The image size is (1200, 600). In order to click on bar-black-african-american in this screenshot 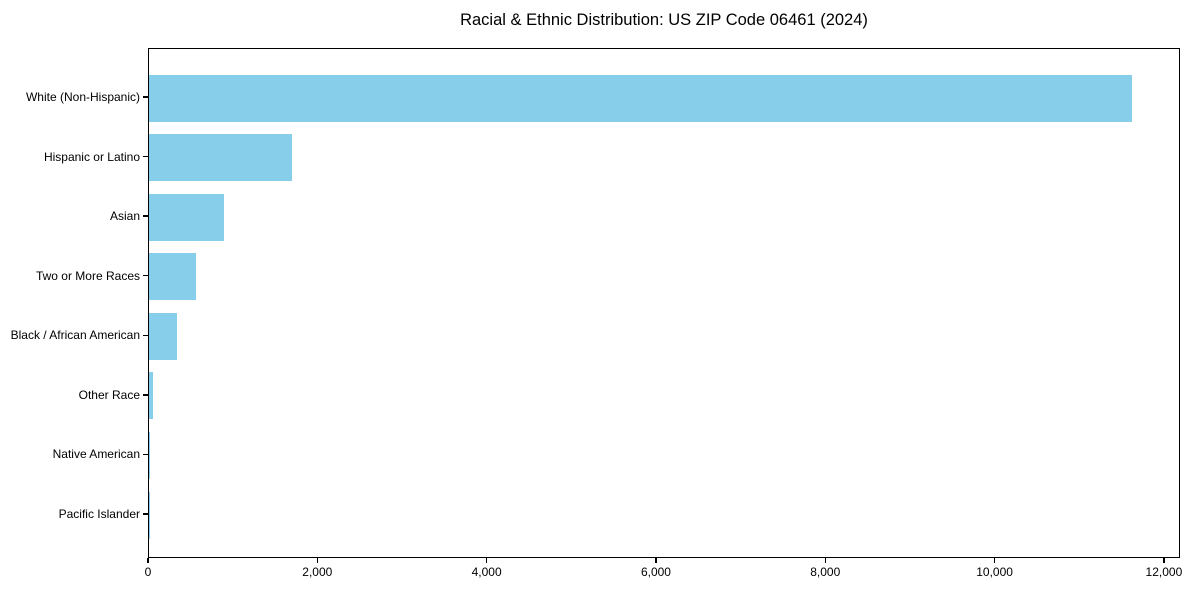, I will do `click(163, 336)`.